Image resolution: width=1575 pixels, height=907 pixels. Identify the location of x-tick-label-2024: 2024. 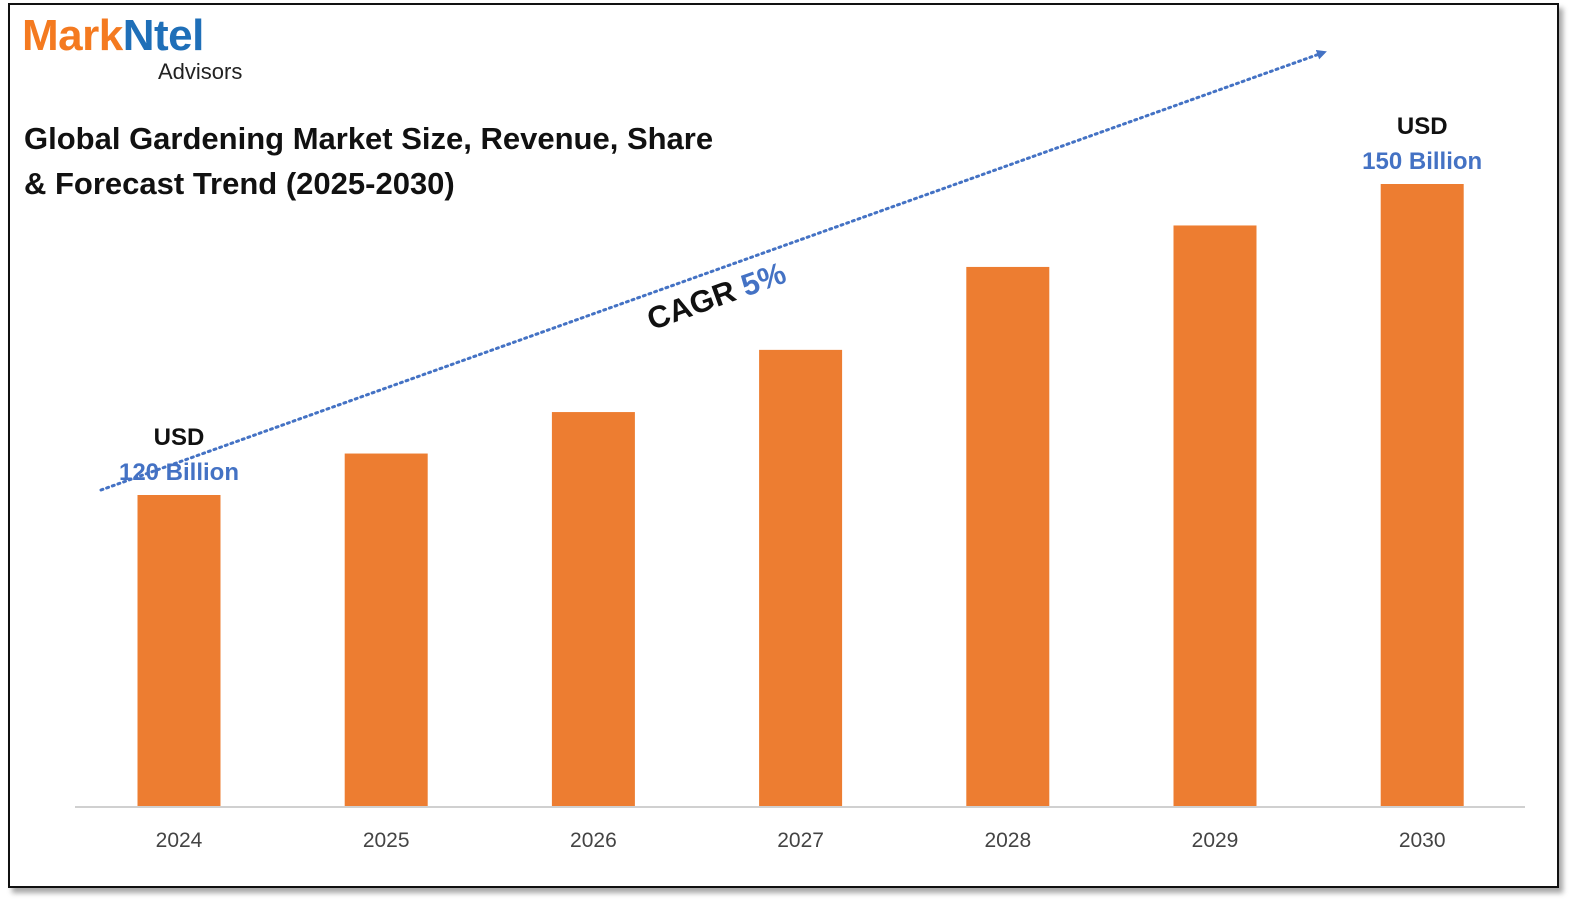
(179, 840).